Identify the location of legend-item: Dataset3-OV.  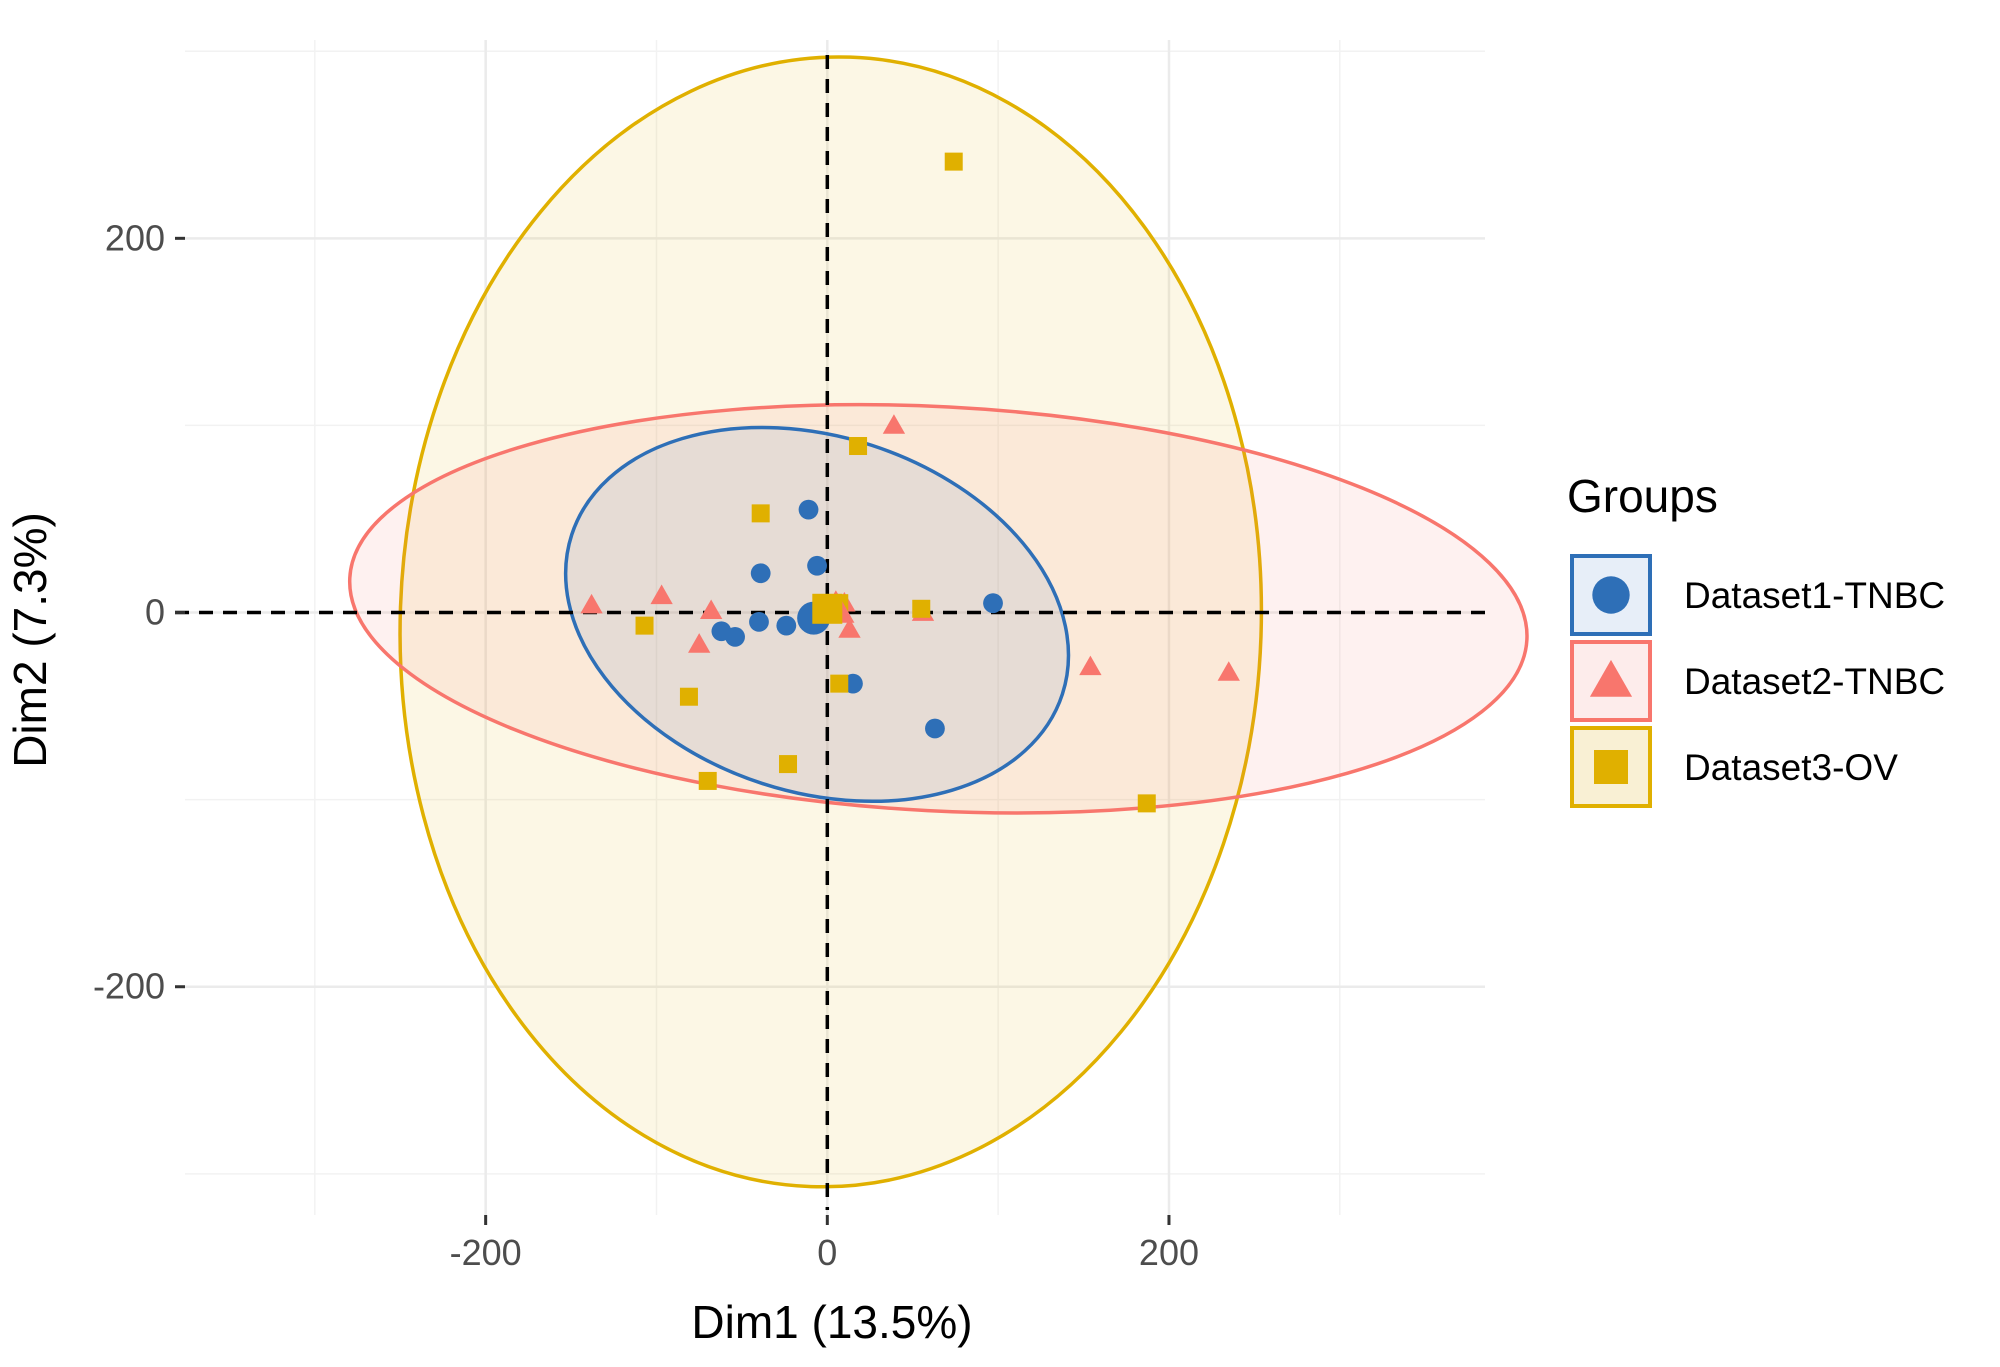
(1734, 767).